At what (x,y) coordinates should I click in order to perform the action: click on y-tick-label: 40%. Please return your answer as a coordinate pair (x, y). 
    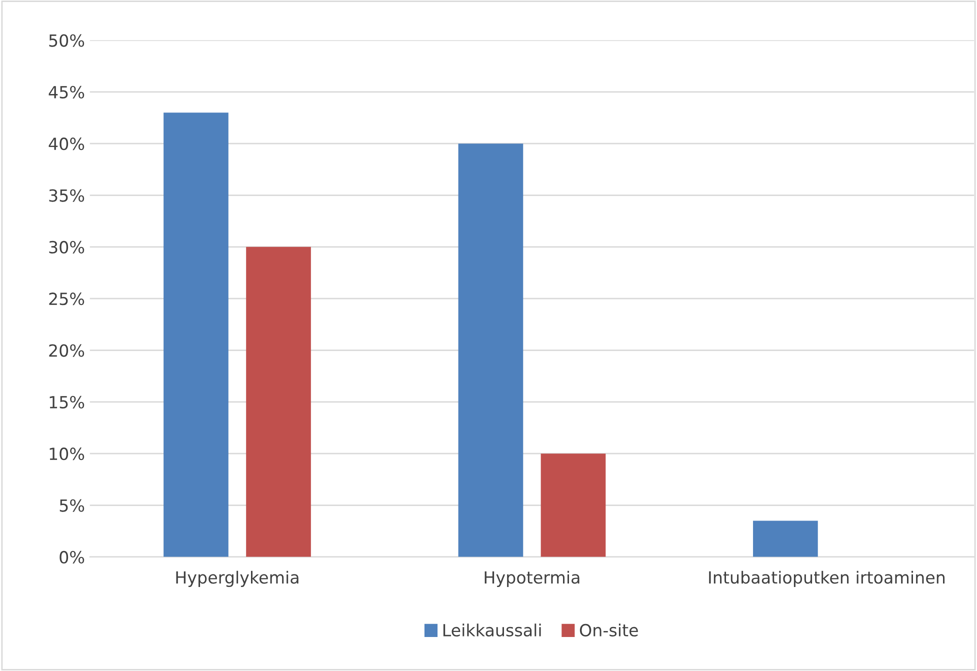
    Looking at the image, I should click on (66, 144).